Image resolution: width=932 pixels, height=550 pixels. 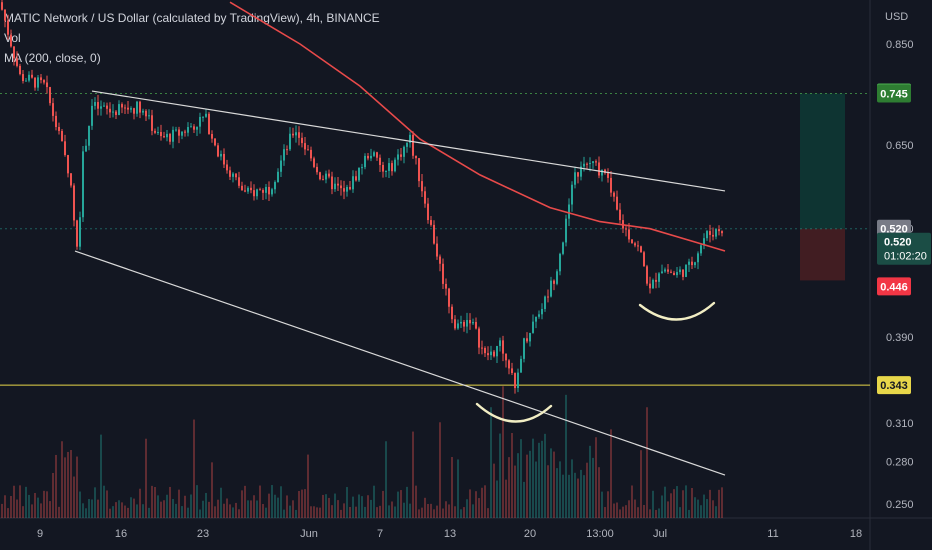 What do you see at coordinates (52, 58) in the screenshot?
I see `legend-ma: MA (200, close, 0)` at bounding box center [52, 58].